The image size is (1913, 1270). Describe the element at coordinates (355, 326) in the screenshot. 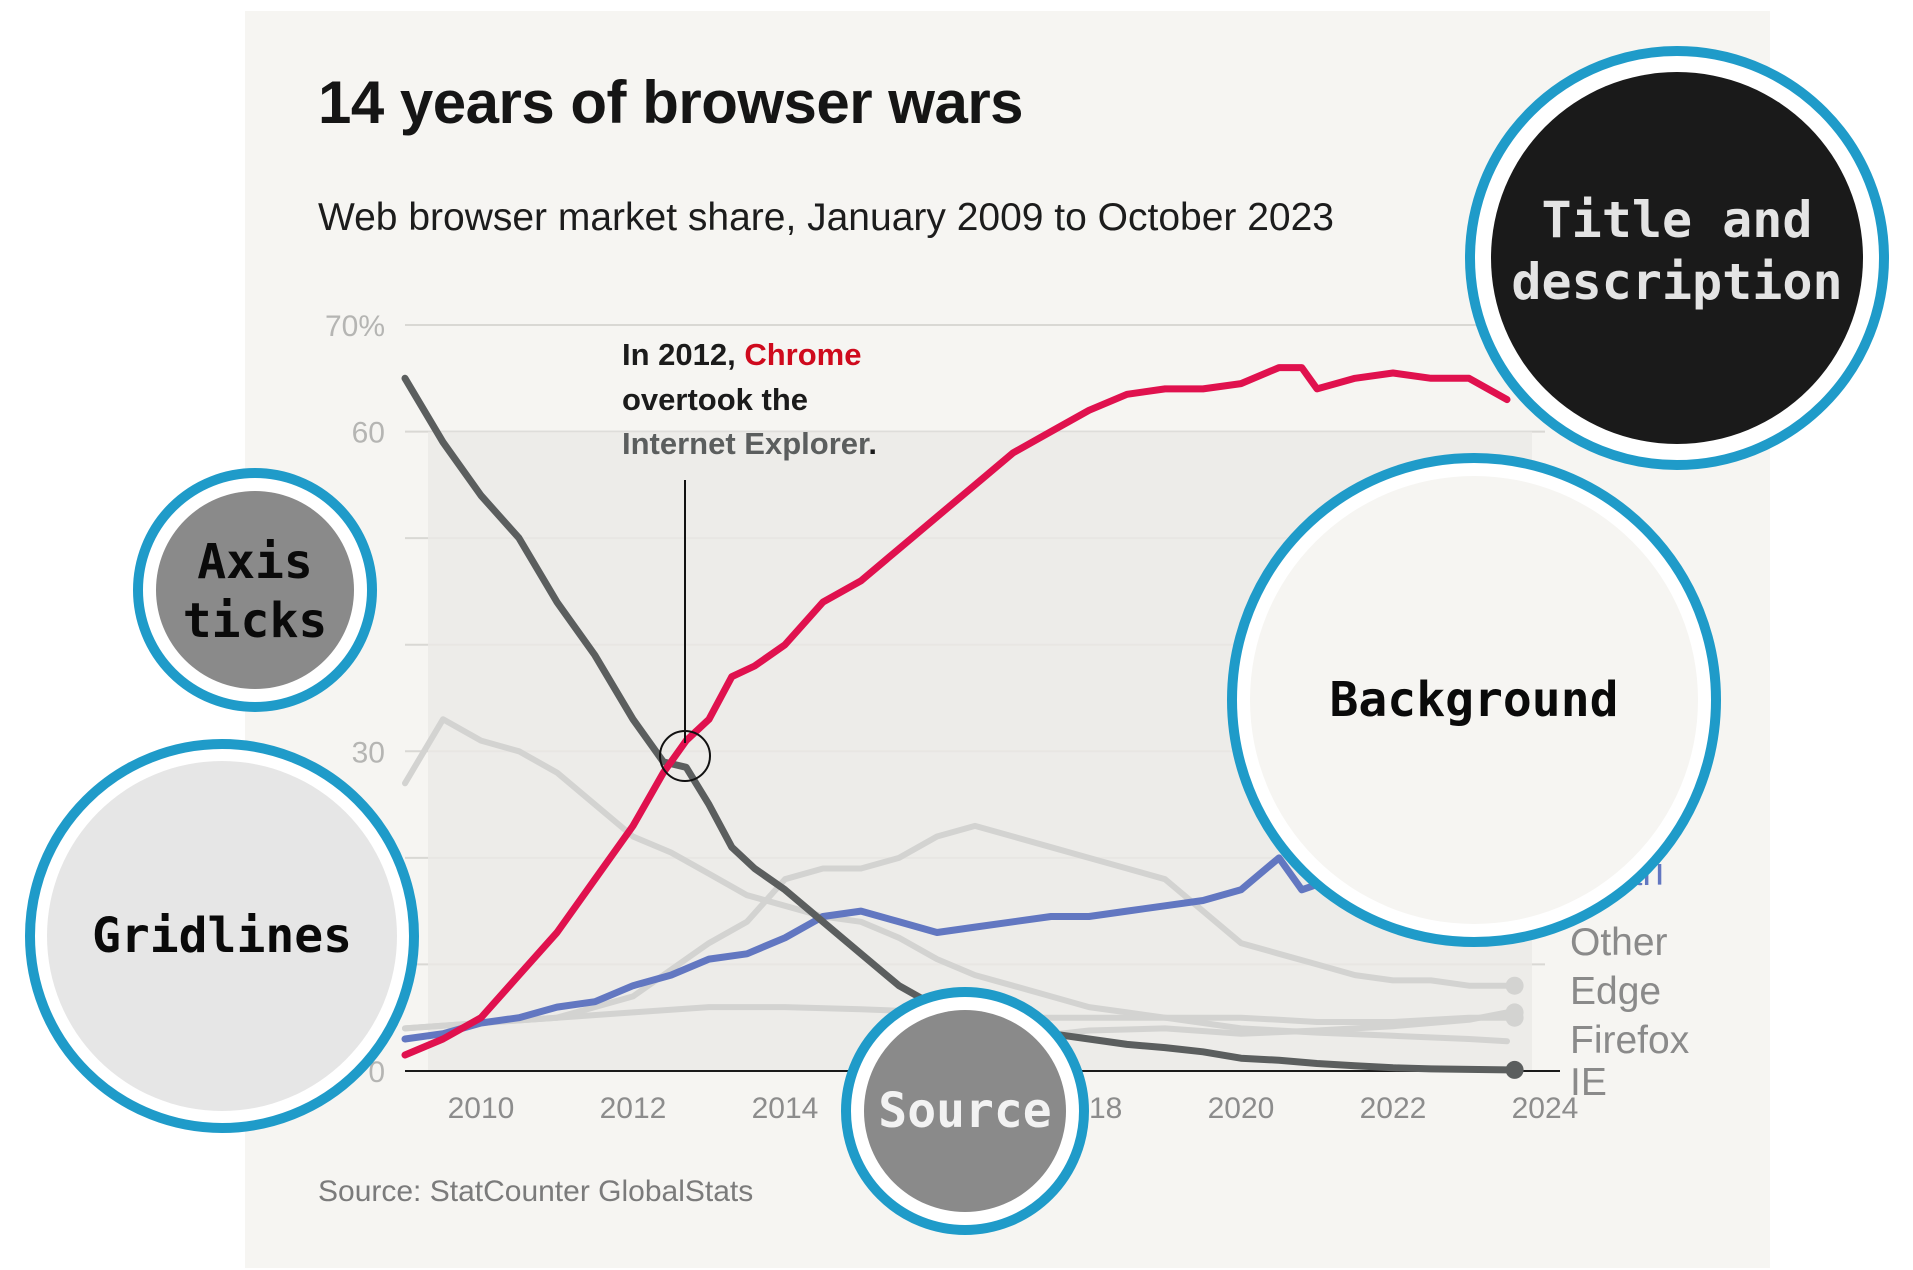

I see `y-tick-label: 70%` at that location.